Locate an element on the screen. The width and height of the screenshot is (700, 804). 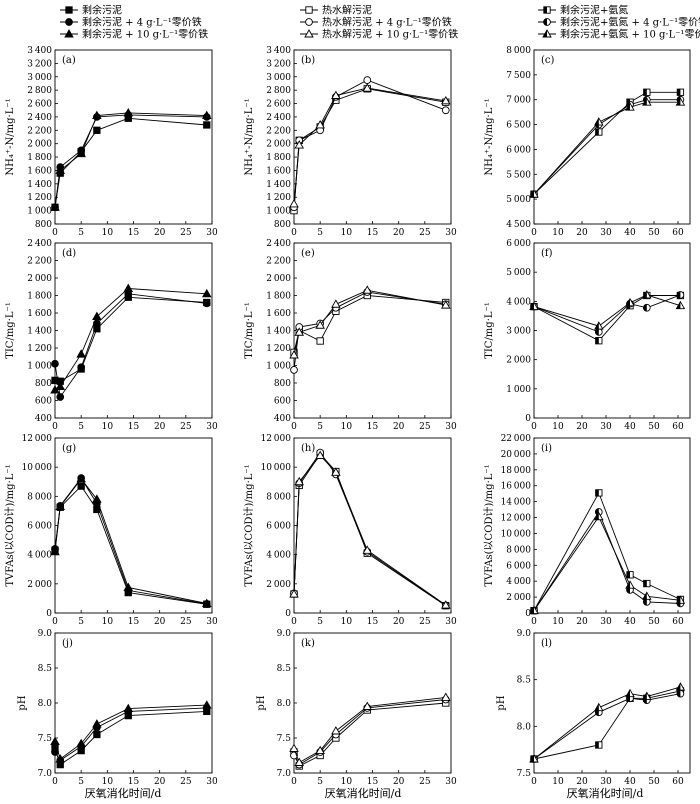
legend-entry-col2-2: 热水解污泥 + 4 g·L⁻¹零价铁 is located at coordinates (376, 22).